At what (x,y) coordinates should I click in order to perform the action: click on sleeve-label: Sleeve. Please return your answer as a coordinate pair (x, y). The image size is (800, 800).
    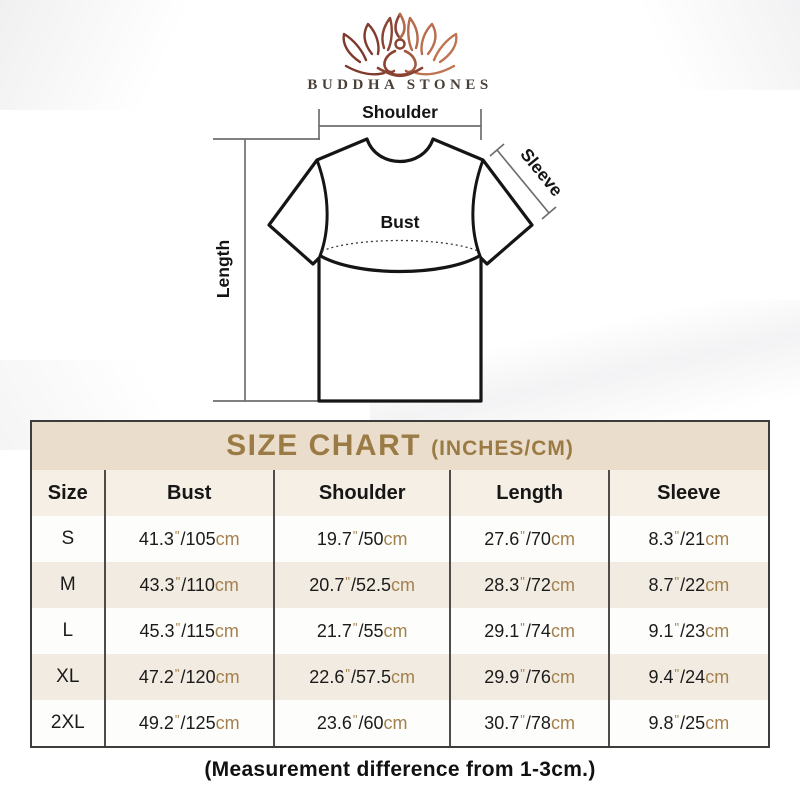
    Looking at the image, I should click on (541, 172).